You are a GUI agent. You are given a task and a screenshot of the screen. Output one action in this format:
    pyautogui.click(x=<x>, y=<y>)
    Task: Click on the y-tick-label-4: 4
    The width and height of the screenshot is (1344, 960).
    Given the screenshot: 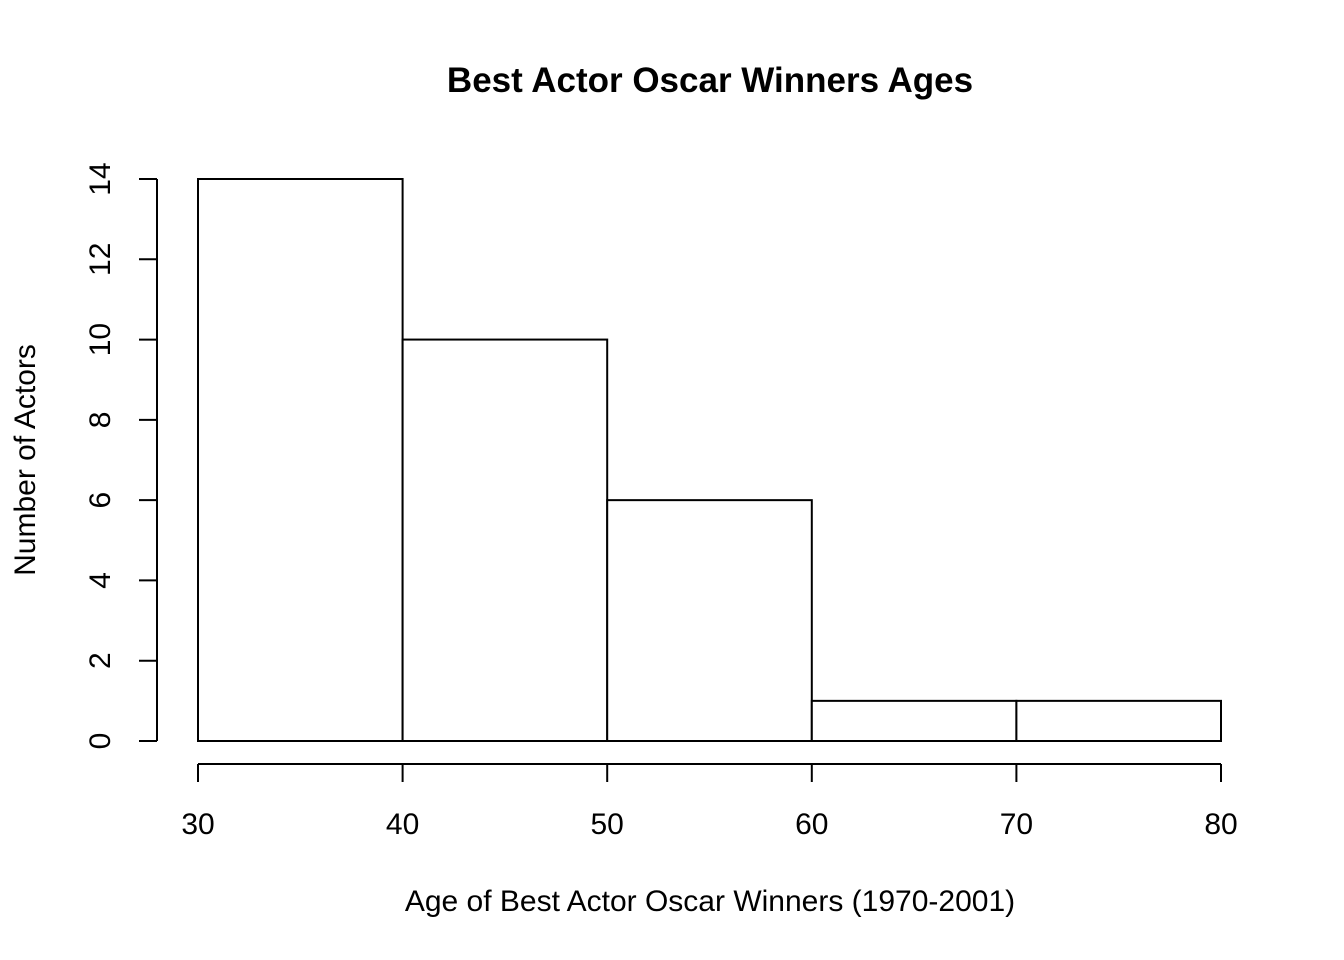 What is the action you would take?
    pyautogui.click(x=100, y=580)
    